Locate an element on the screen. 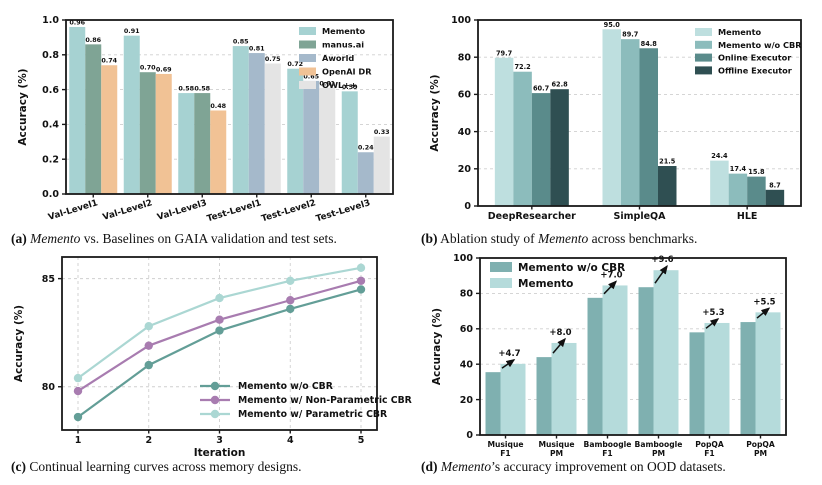 The height and width of the screenshot is (485, 822). bar-value-label: 89.7 is located at coordinates (630, 35).